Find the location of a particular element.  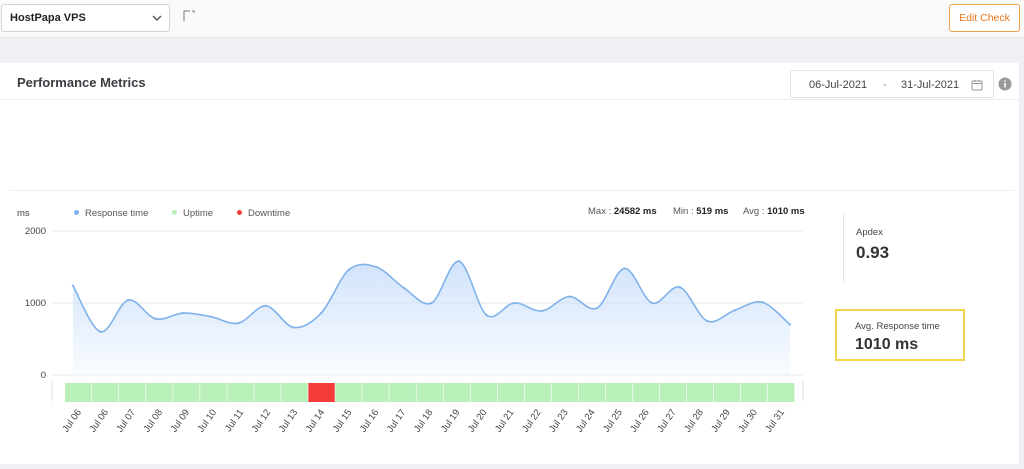

status-segment-down is located at coordinates (321, 392).